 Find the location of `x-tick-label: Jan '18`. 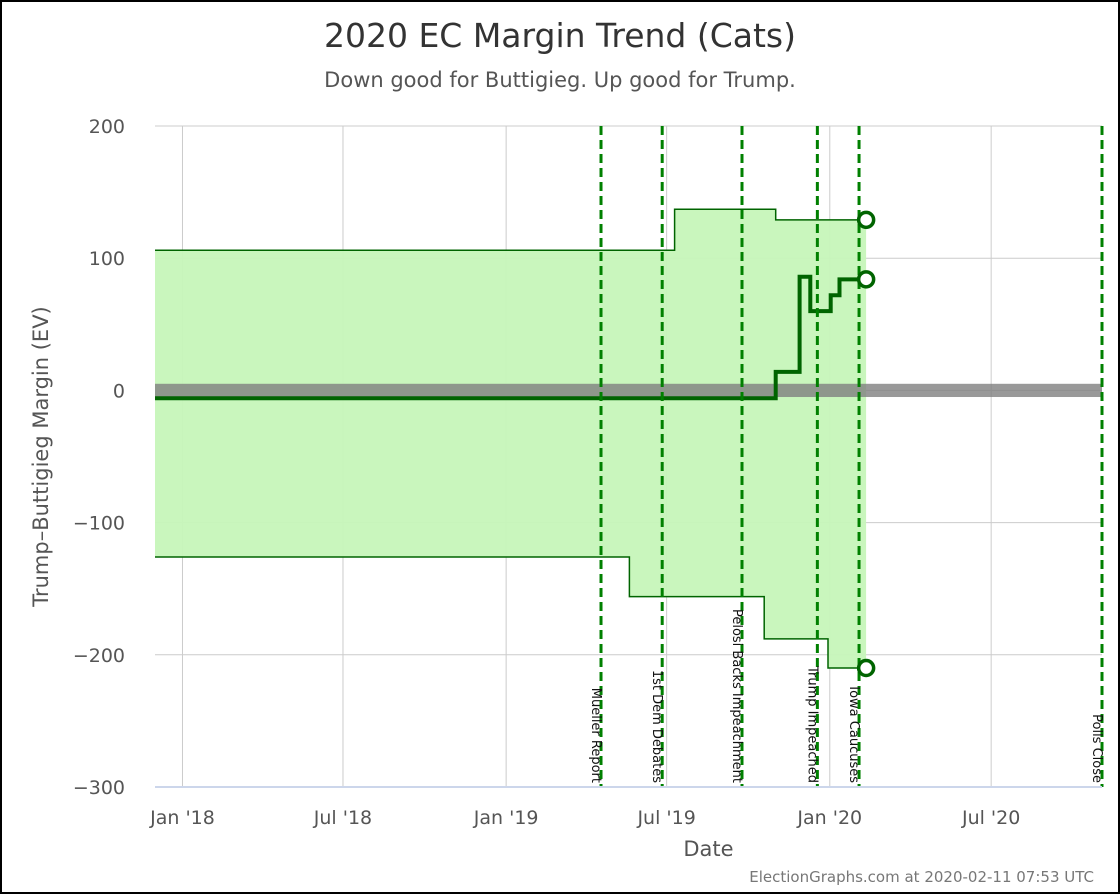

x-tick-label: Jan '18 is located at coordinates (182, 818).